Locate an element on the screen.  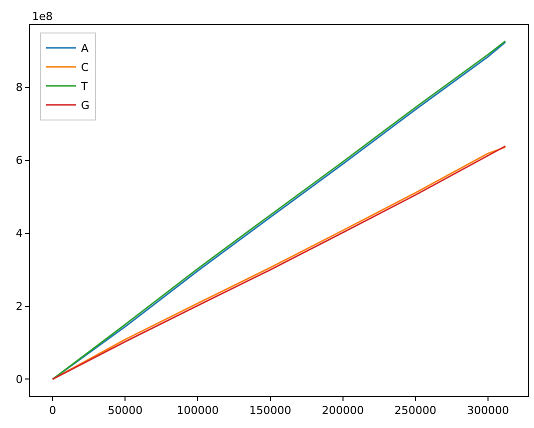
x-tick-label: 50000 is located at coordinates (125, 411).